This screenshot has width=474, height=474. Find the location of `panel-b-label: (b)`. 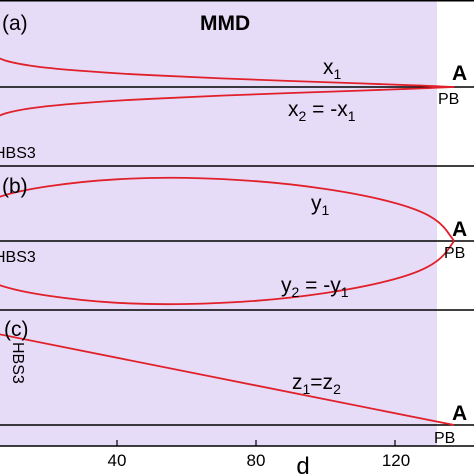

panel-b-label: (b) is located at coordinates (15, 186).